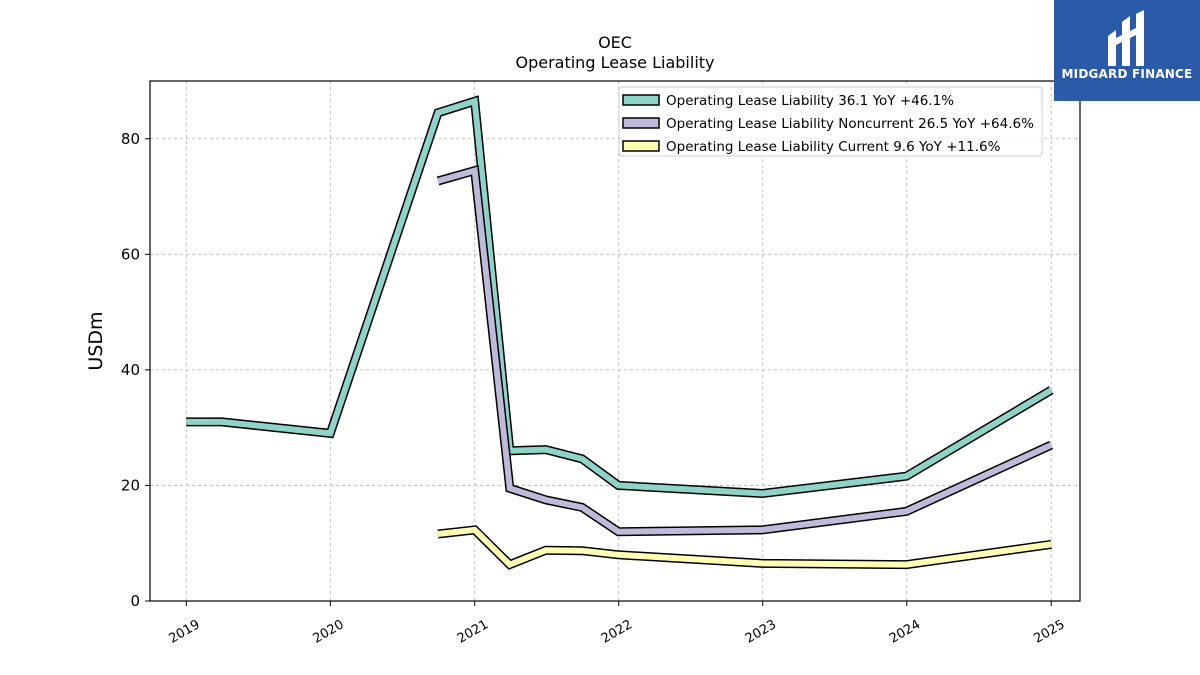  I want to click on x-tick-label: 2023, so click(761, 632).